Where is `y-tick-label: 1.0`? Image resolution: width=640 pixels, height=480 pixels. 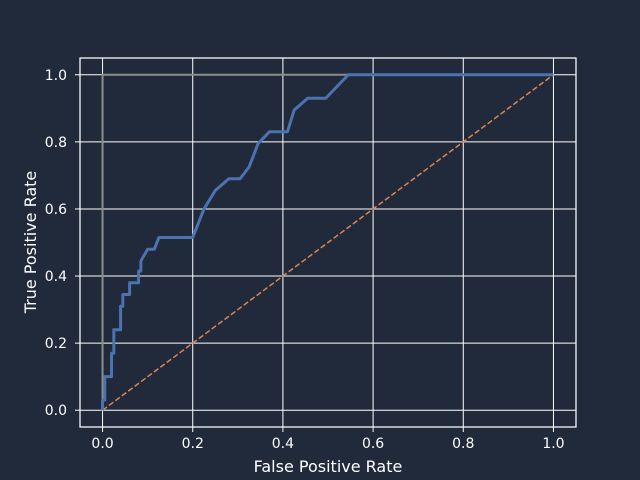 y-tick-label: 1.0 is located at coordinates (56, 76).